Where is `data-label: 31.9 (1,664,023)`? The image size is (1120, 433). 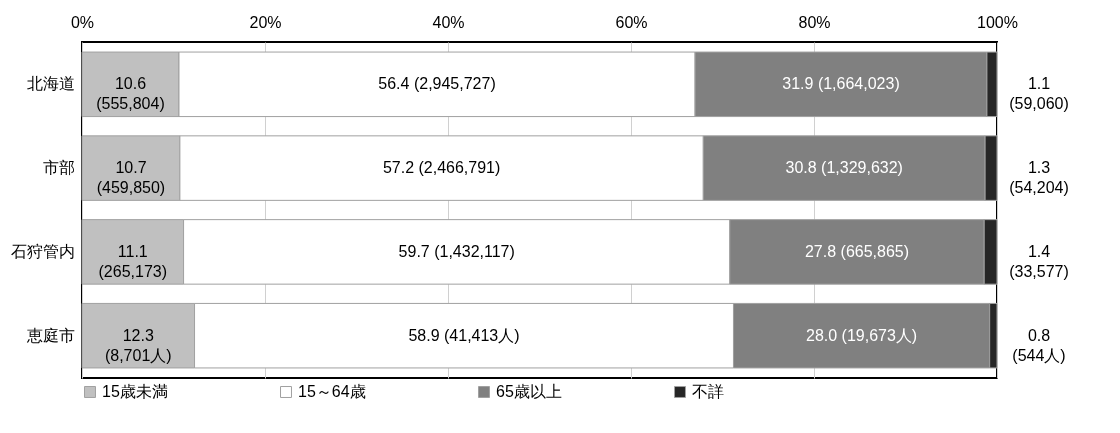 data-label: 31.9 (1,664,023) is located at coordinates (841, 84).